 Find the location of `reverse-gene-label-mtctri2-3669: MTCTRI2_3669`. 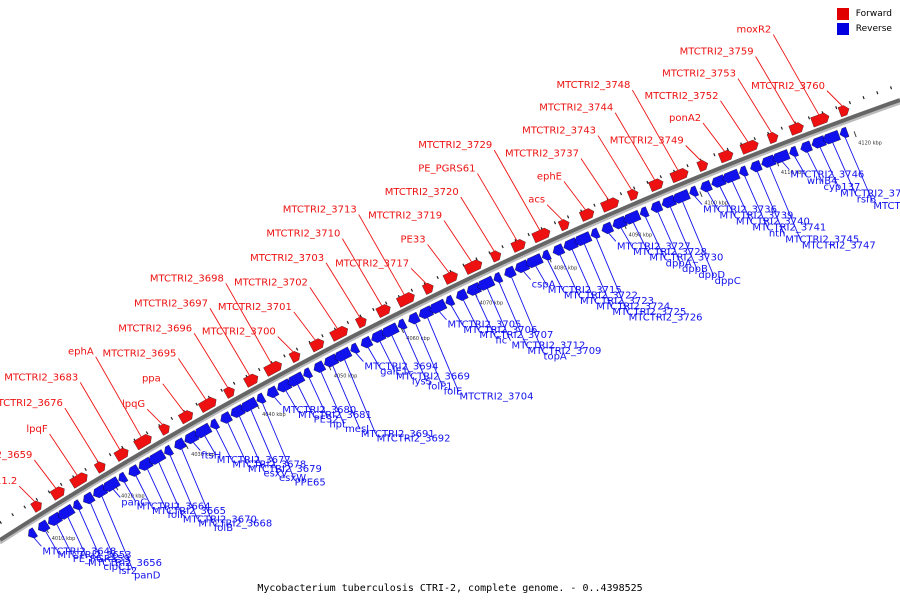

reverse-gene-label-mtctri2-3669: MTCTRI2_3669 is located at coordinates (433, 376).